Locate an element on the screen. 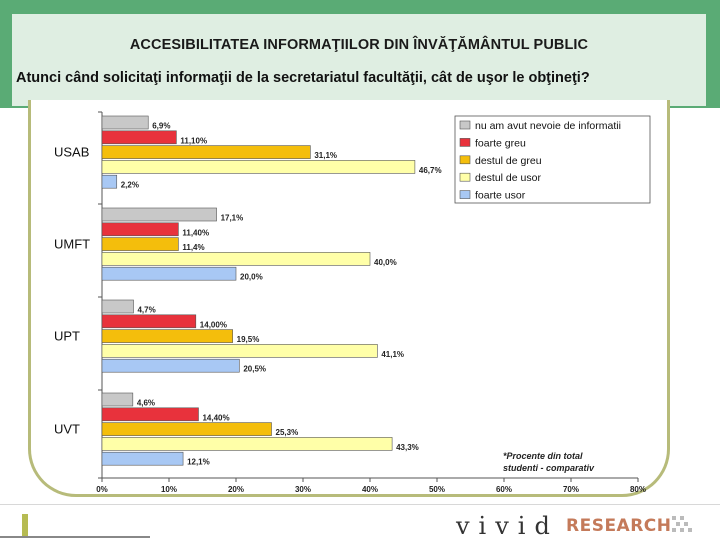  bar-value-label: 11,40% is located at coordinates (195, 232).